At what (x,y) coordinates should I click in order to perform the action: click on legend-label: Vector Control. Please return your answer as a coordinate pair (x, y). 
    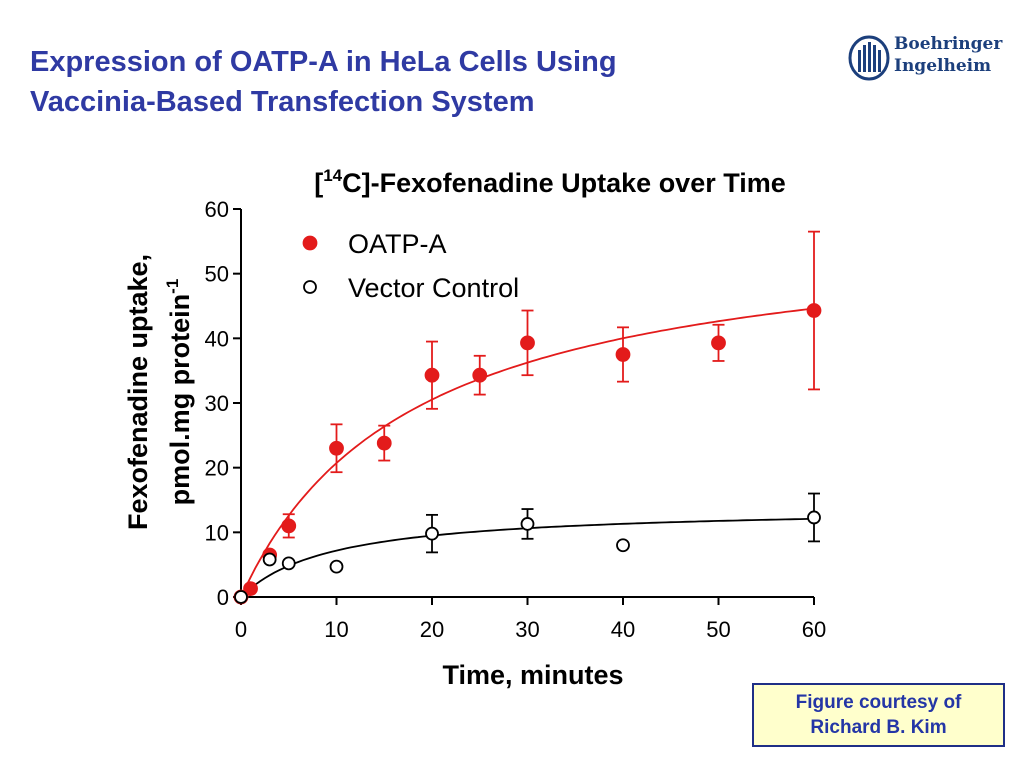
    Looking at the image, I should click on (433, 288).